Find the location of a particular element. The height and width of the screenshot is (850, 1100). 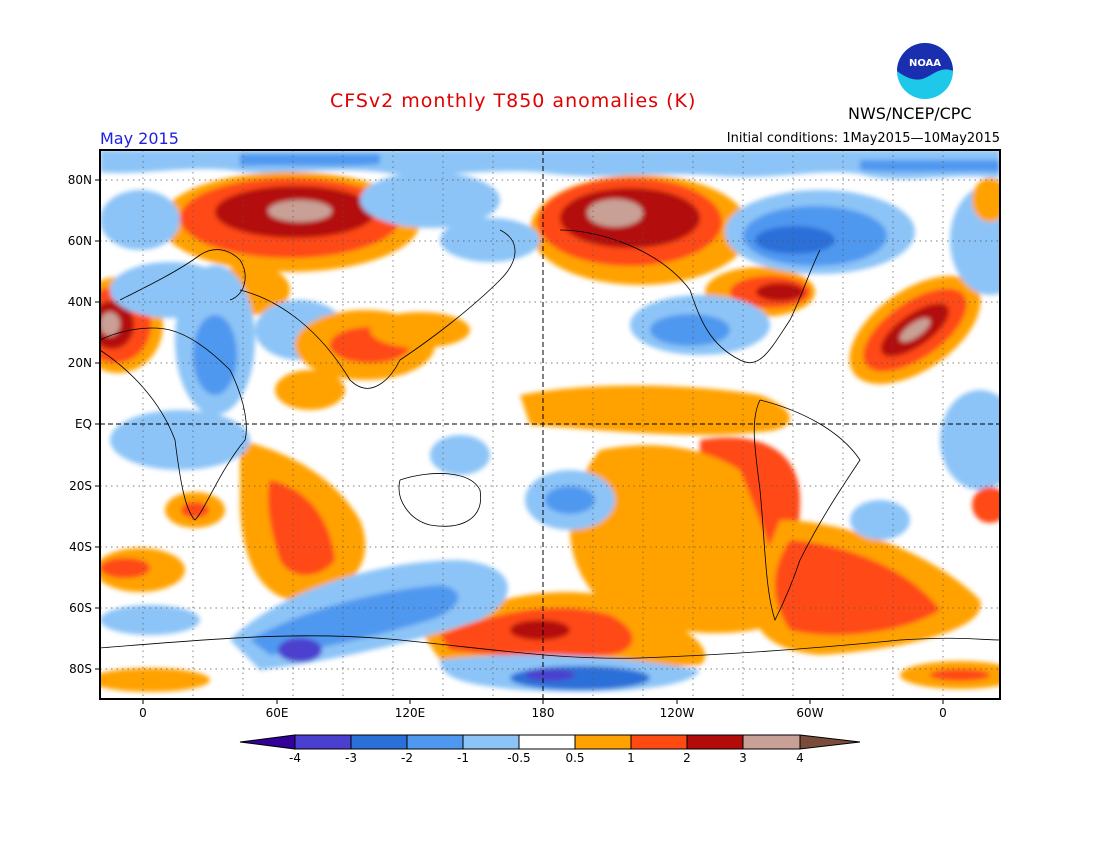

warm-anomaly-atlantic is located at coordinates (915, 330).